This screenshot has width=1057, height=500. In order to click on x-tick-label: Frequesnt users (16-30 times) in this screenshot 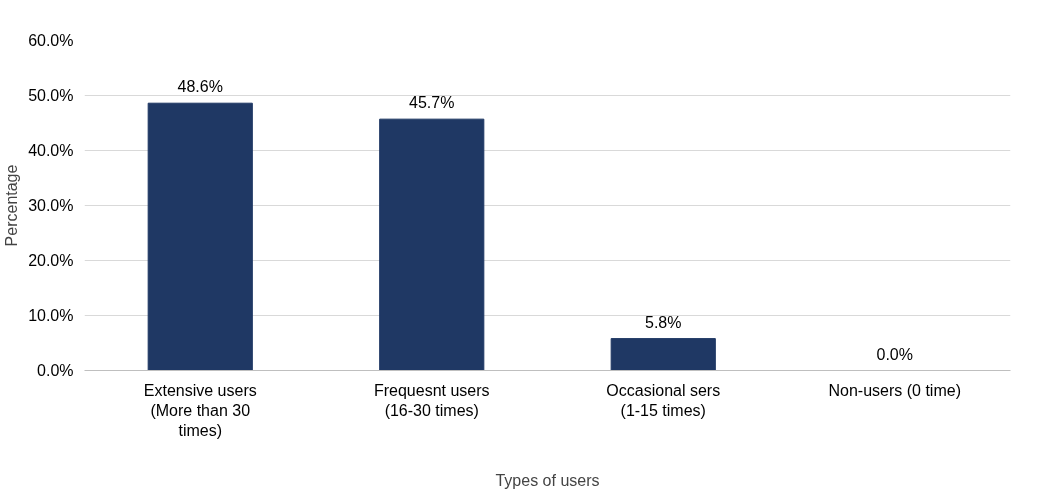, I will do `click(431, 400)`.